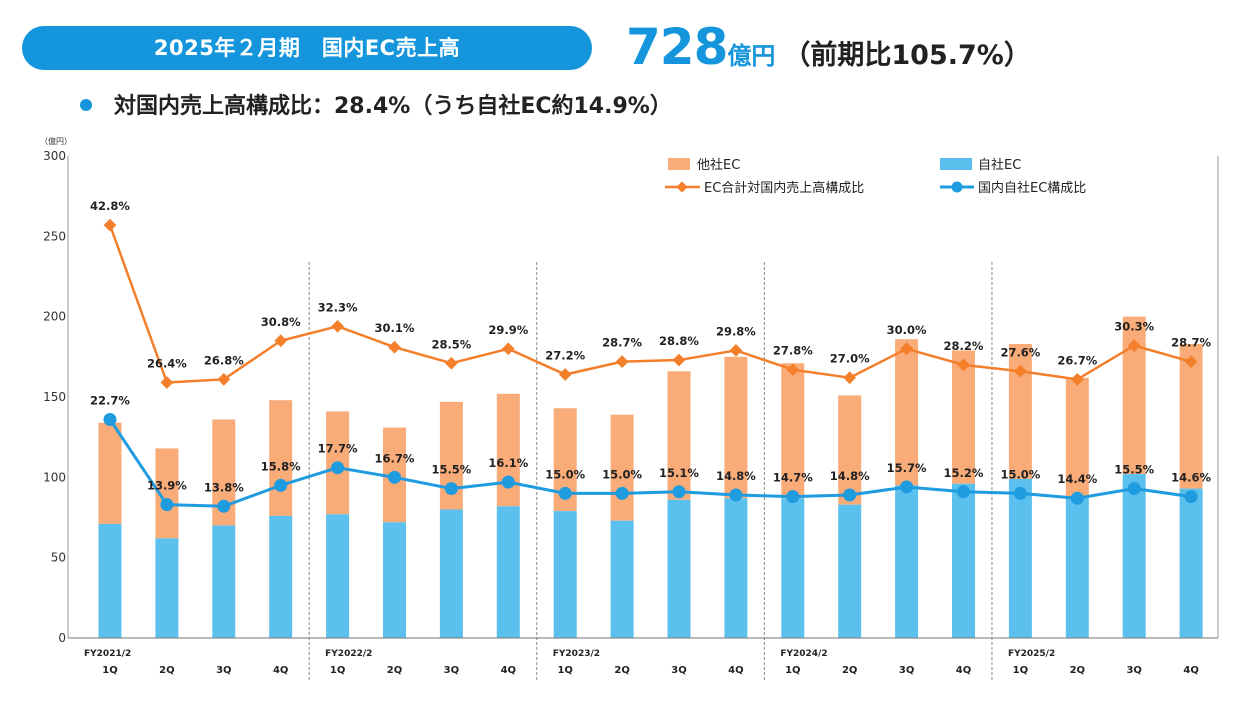 The image size is (1248, 702). Describe the element at coordinates (907, 330) in the screenshot. I see `ec-ratio-label: 30.0%` at that location.